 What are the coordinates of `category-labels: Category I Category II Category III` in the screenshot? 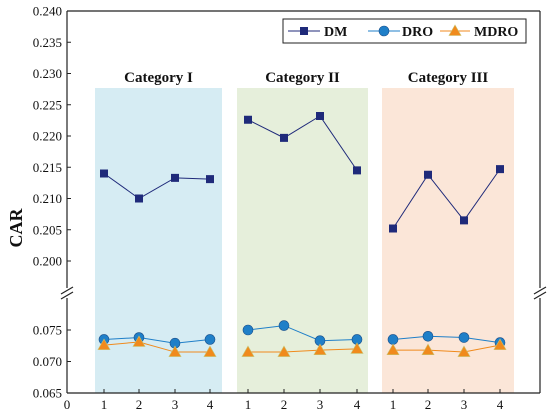 It's located at (306, 78).